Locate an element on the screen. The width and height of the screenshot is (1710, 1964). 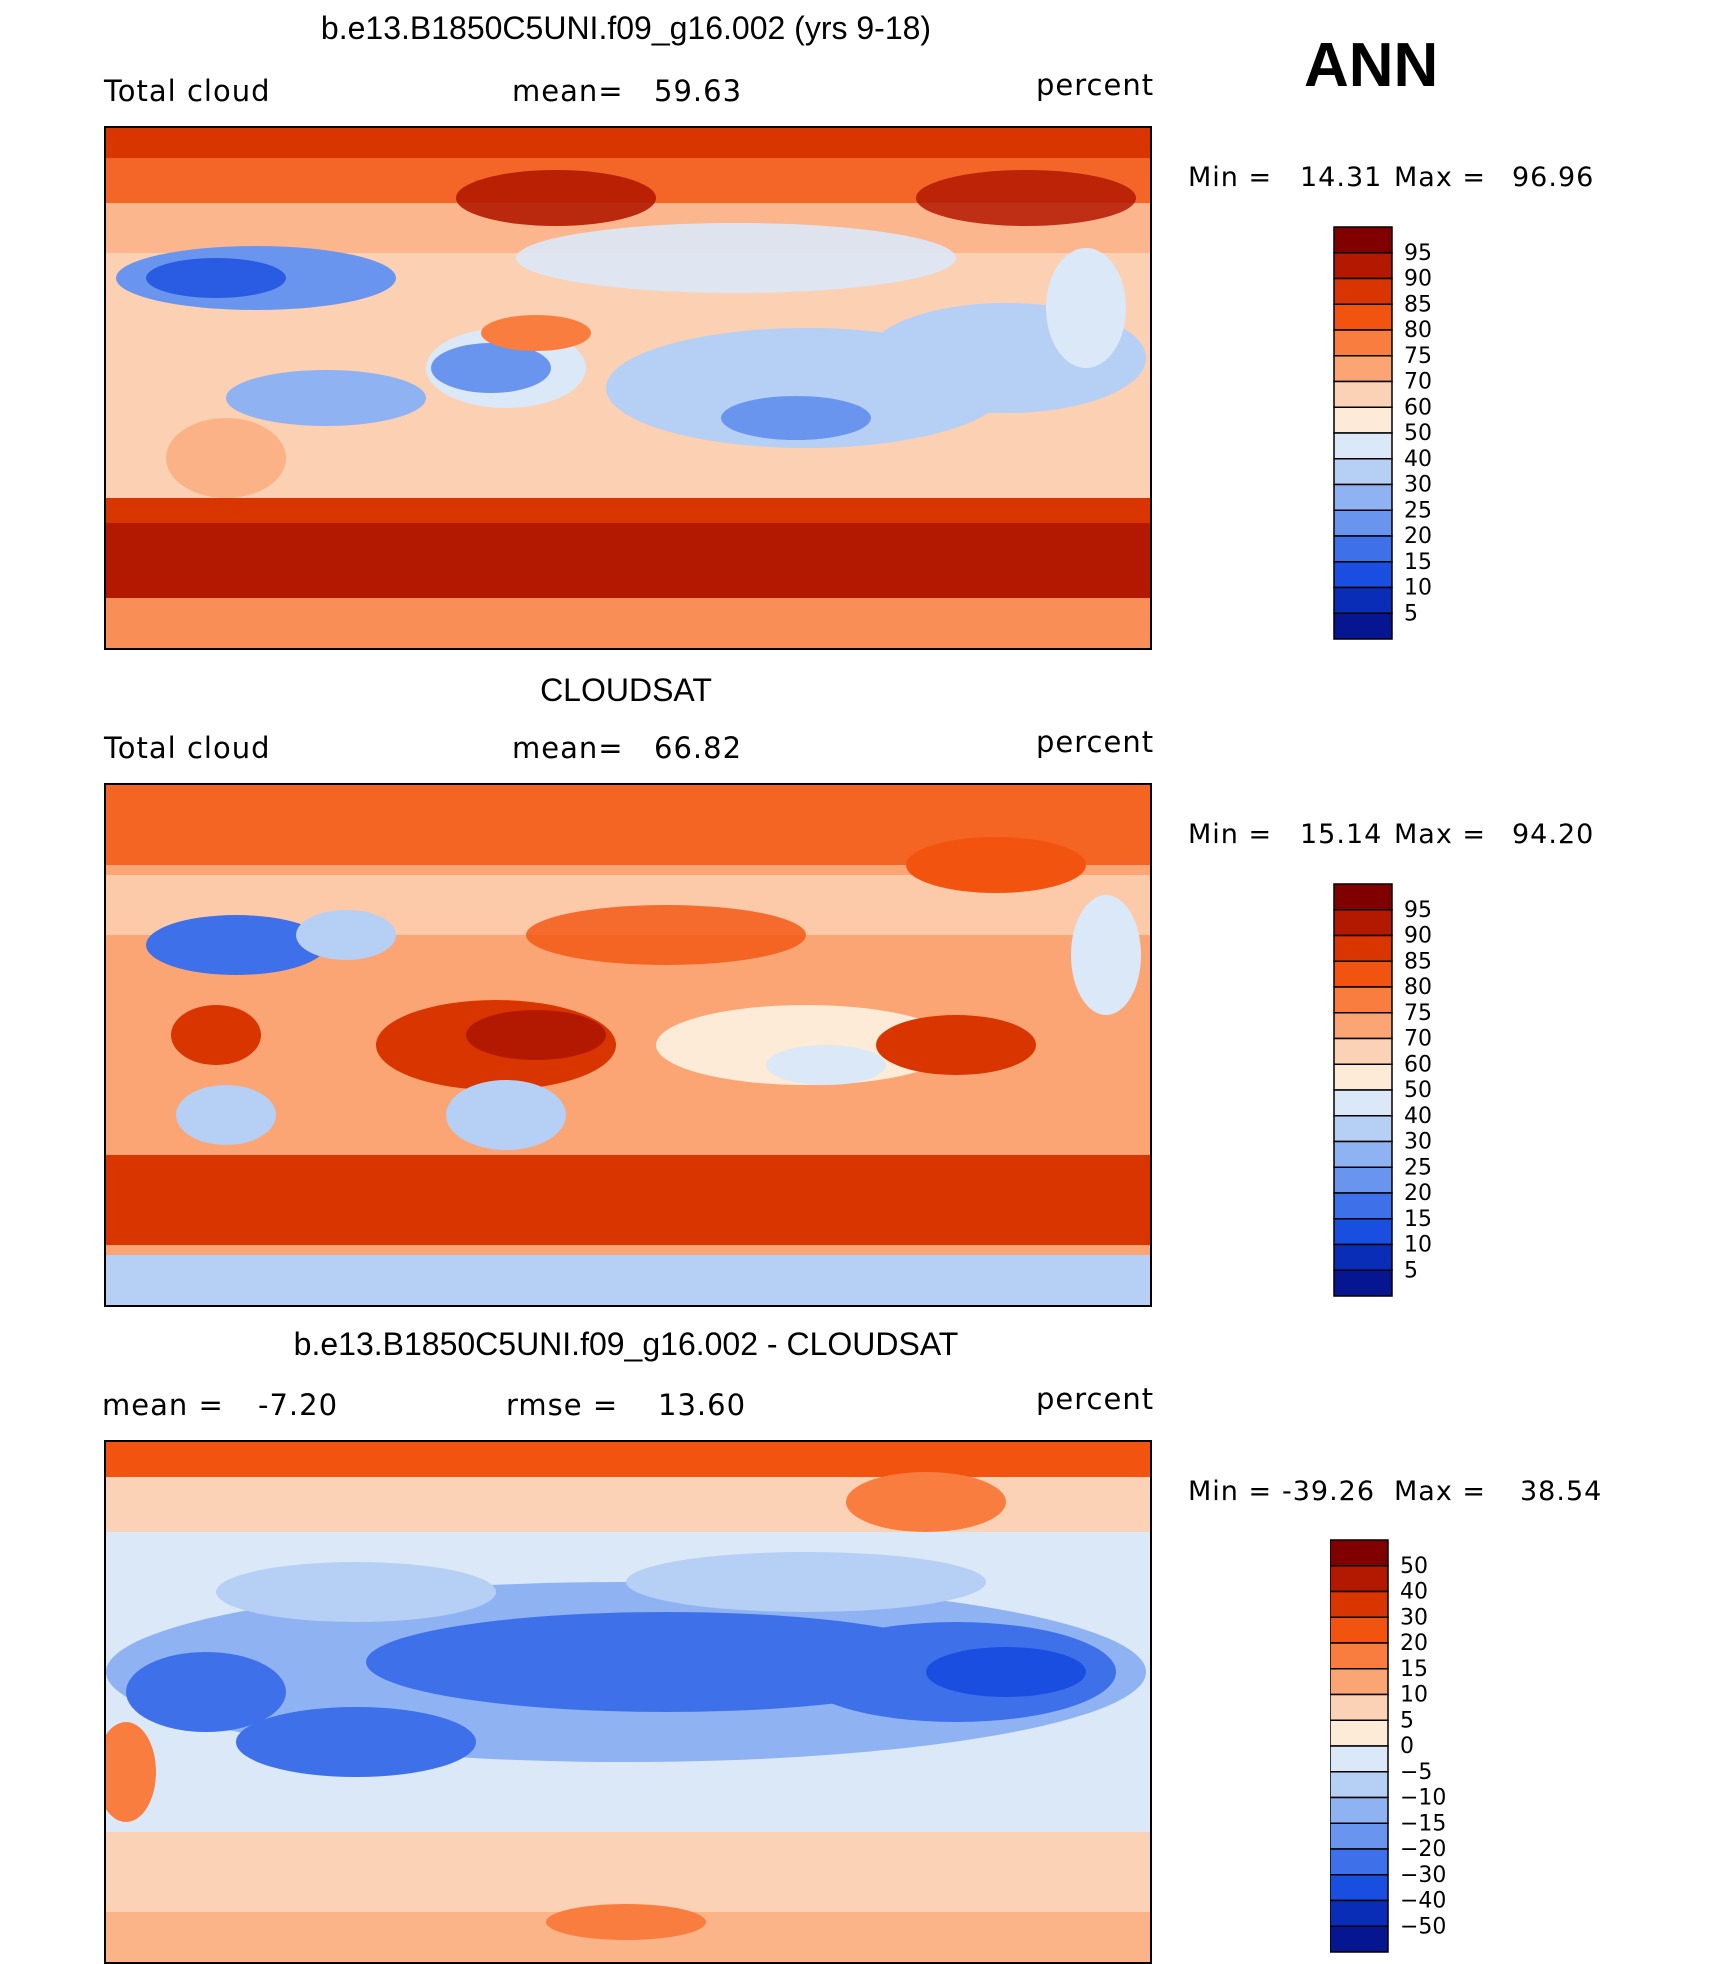
colorbar-label: −10 is located at coordinates (1423, 1798).